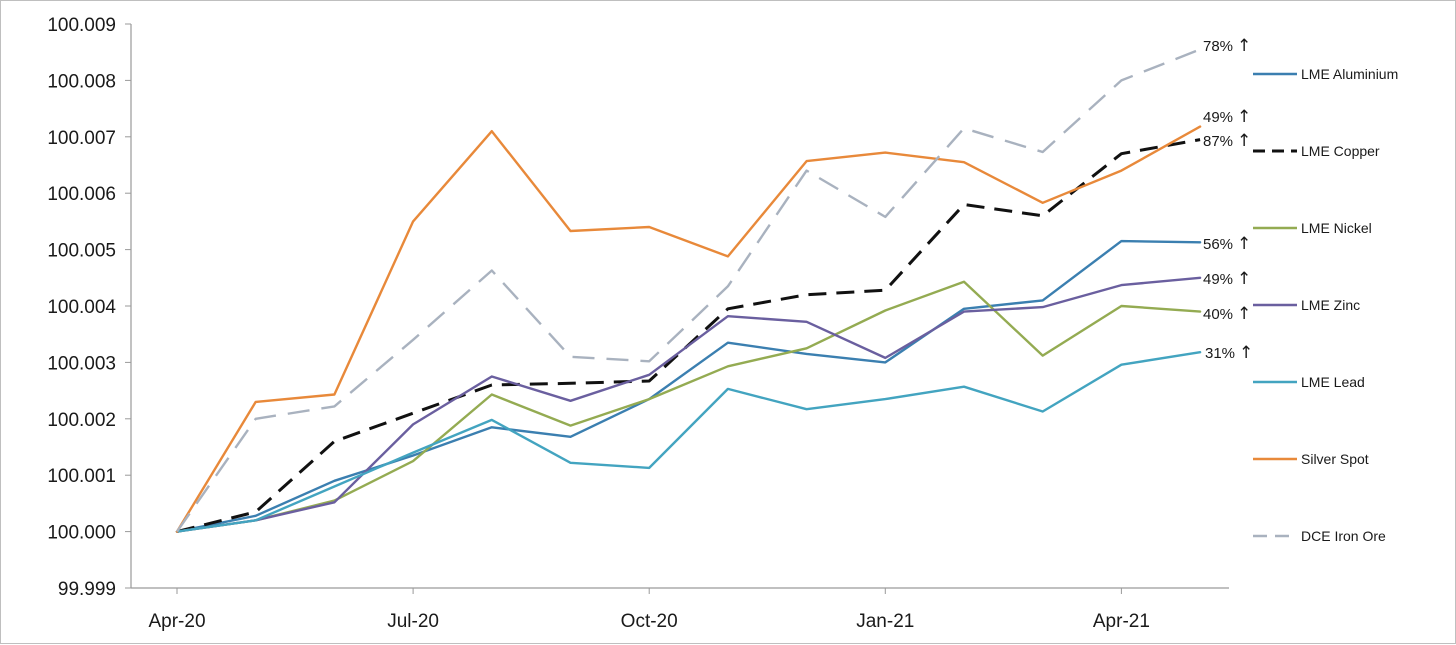 The width and height of the screenshot is (1456, 645). What do you see at coordinates (81, 533) in the screenshot?
I see `y-tick-label: 100.000` at bounding box center [81, 533].